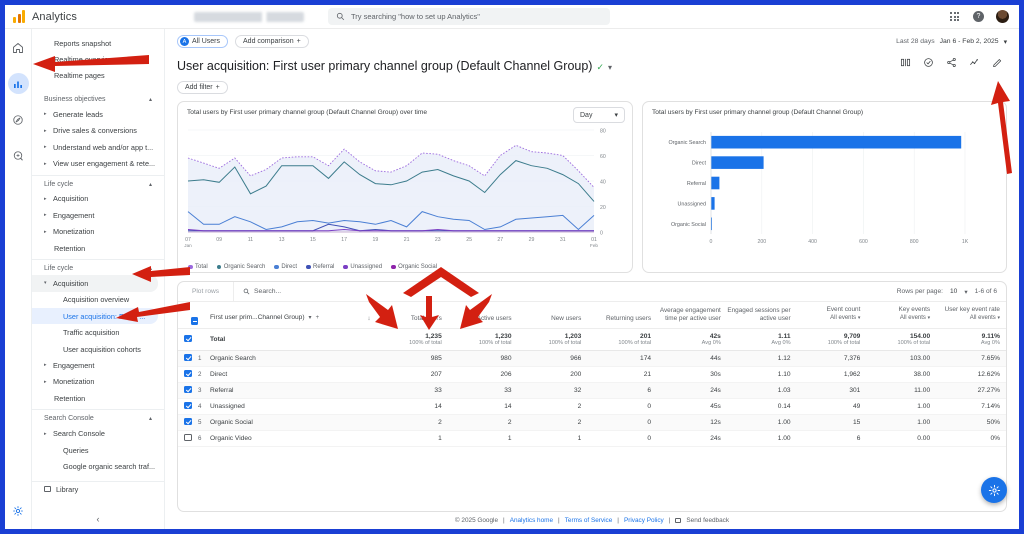  Describe the element at coordinates (643, 520) in the screenshot. I see `footer-link-privacy: Privacy Policy` at that location.